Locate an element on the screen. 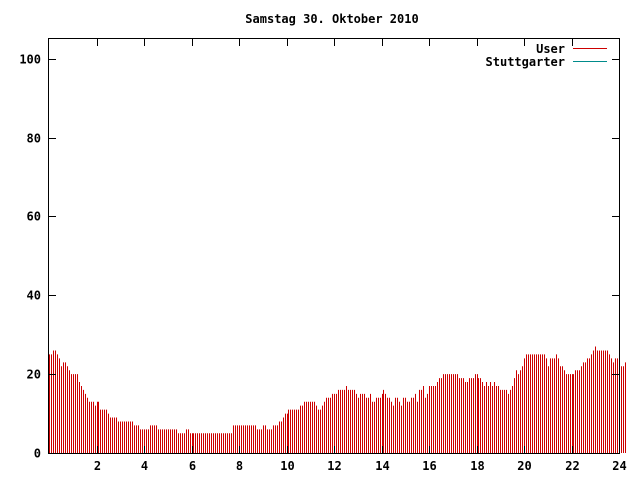  legend-label-stuttgarter: Stuttgarter is located at coordinates (525, 62).